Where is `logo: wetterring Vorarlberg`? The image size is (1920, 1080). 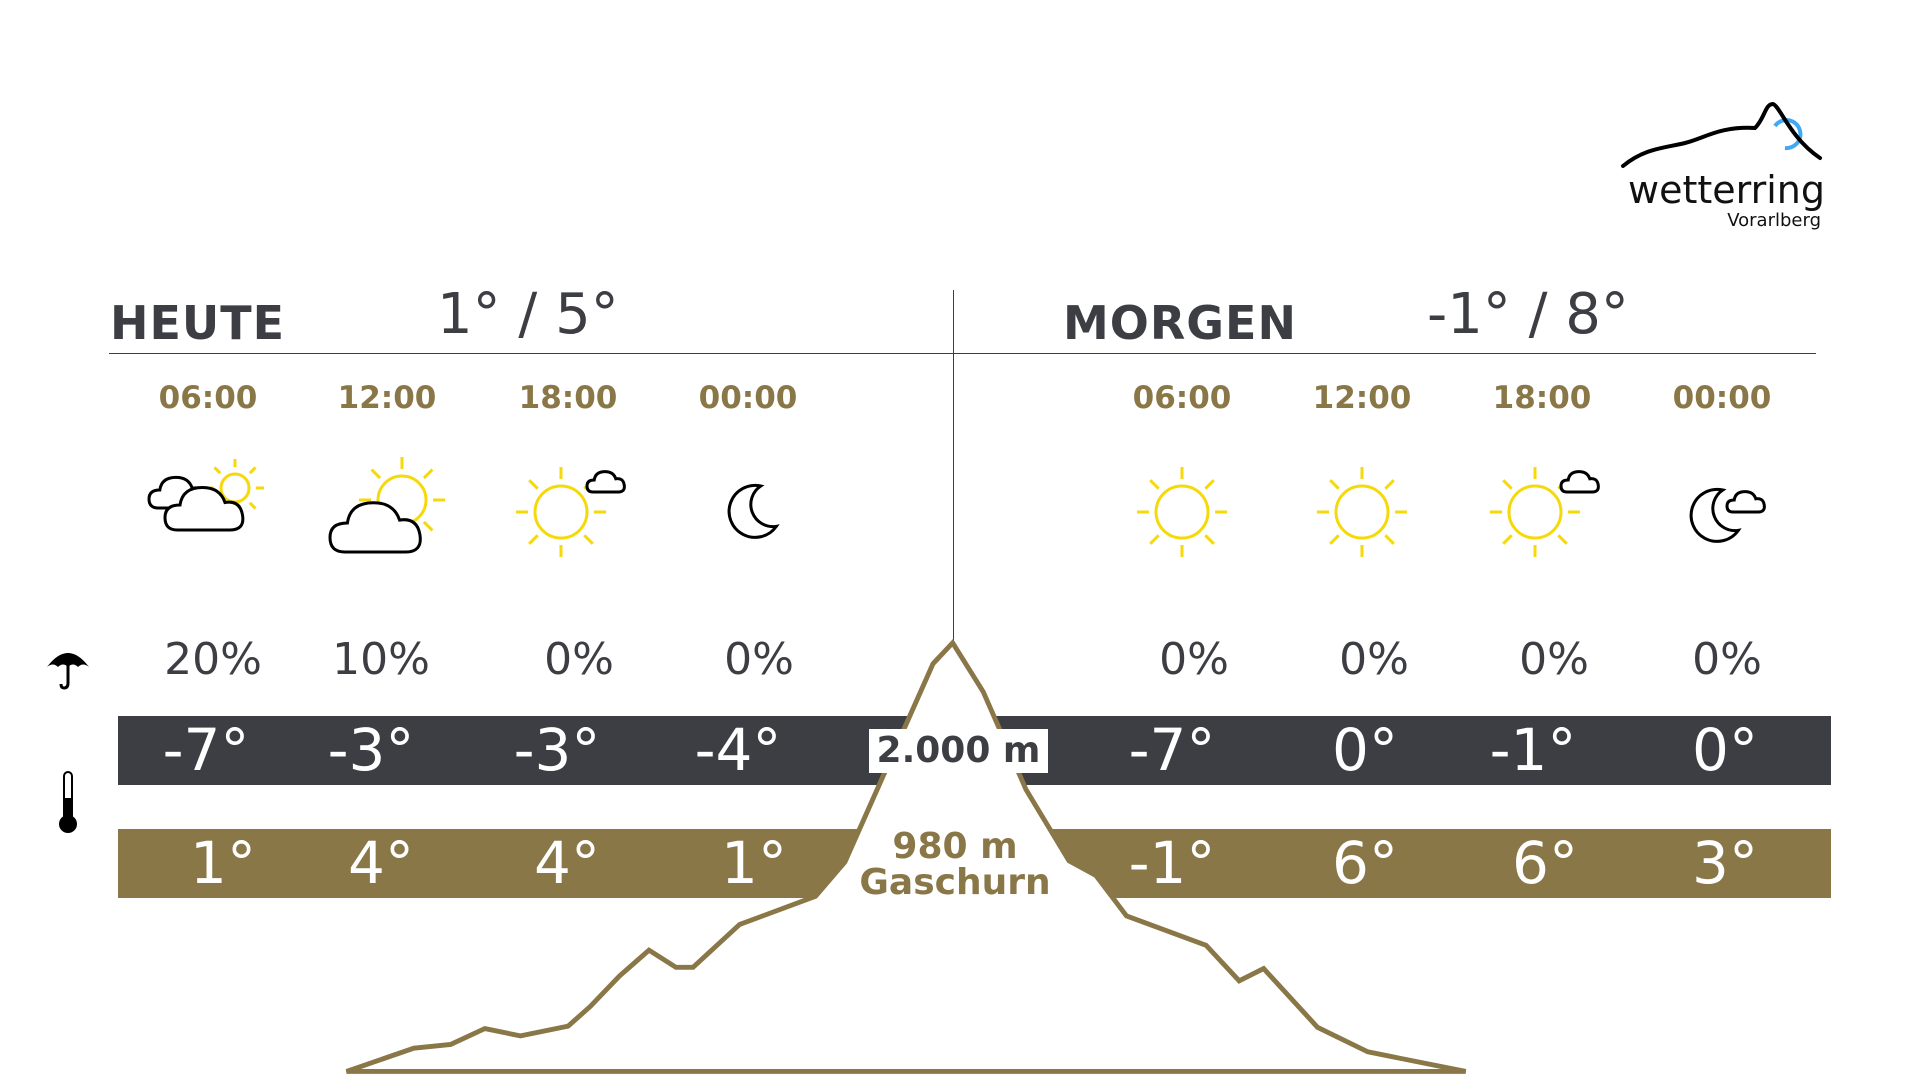 logo: wetterring Vorarlberg is located at coordinates (1720, 165).